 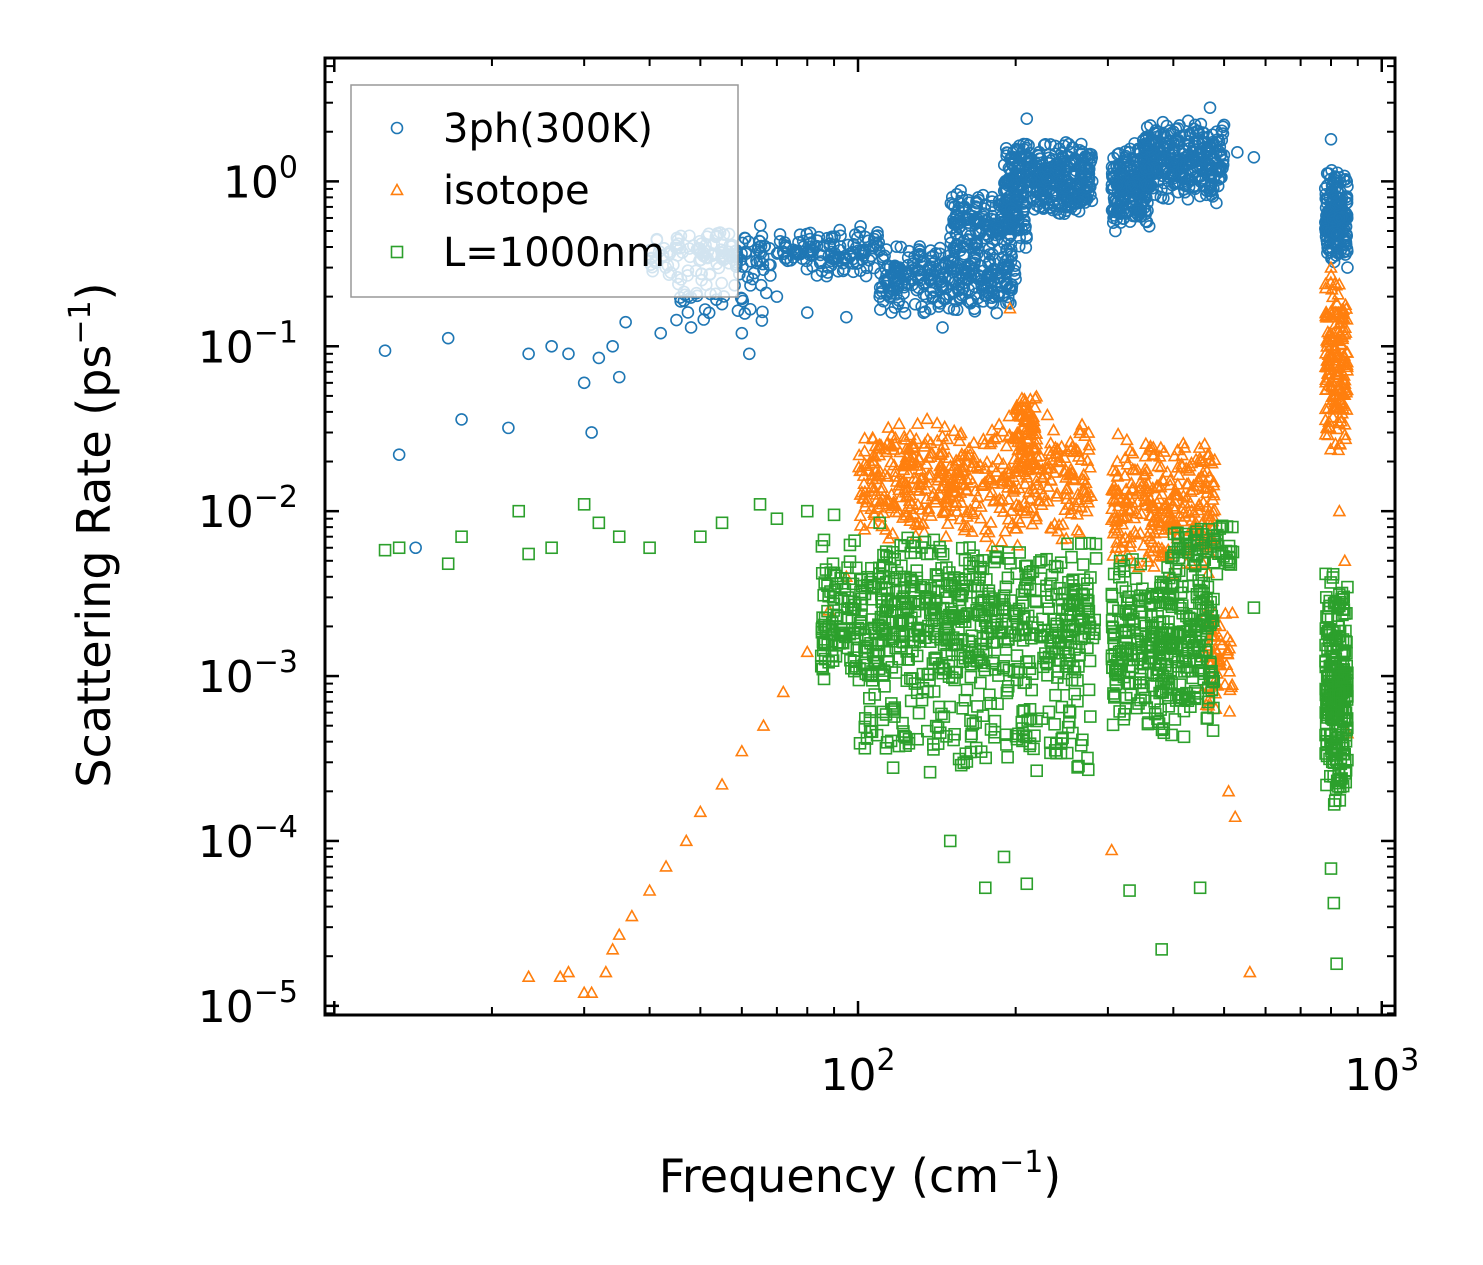 What do you see at coordinates (860, 1174) in the screenshot?
I see `x-axis-label: Frequency (cm−1)` at bounding box center [860, 1174].